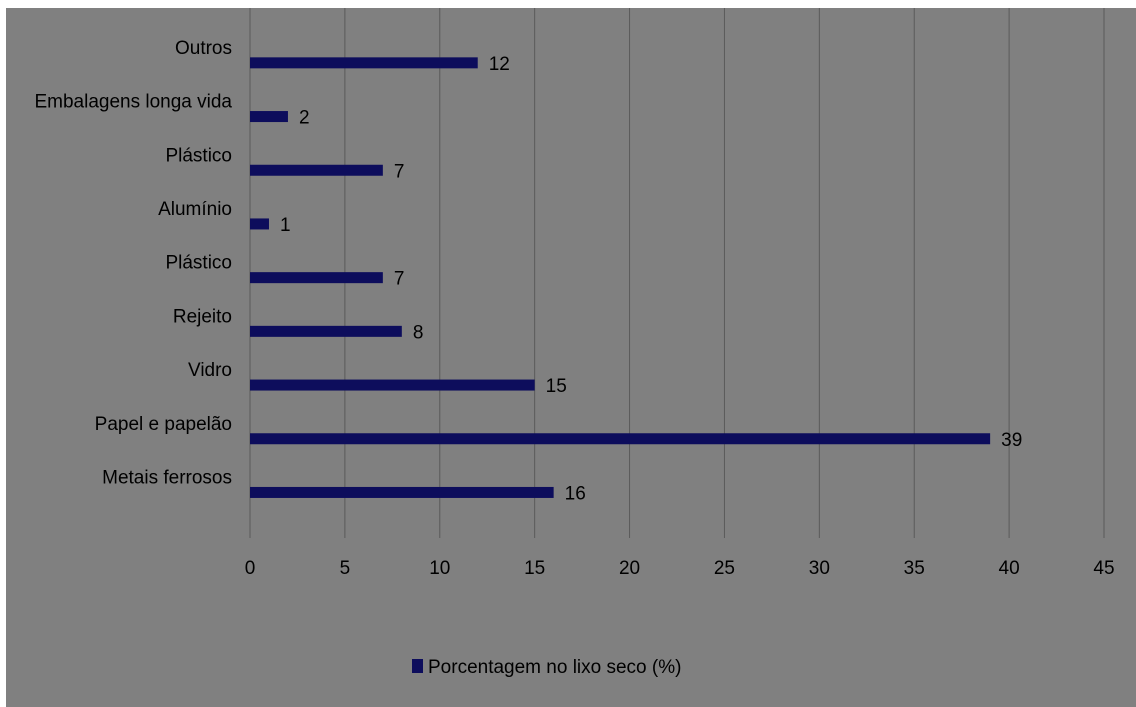  What do you see at coordinates (575, 493) in the screenshot?
I see `data-label: 16` at bounding box center [575, 493].